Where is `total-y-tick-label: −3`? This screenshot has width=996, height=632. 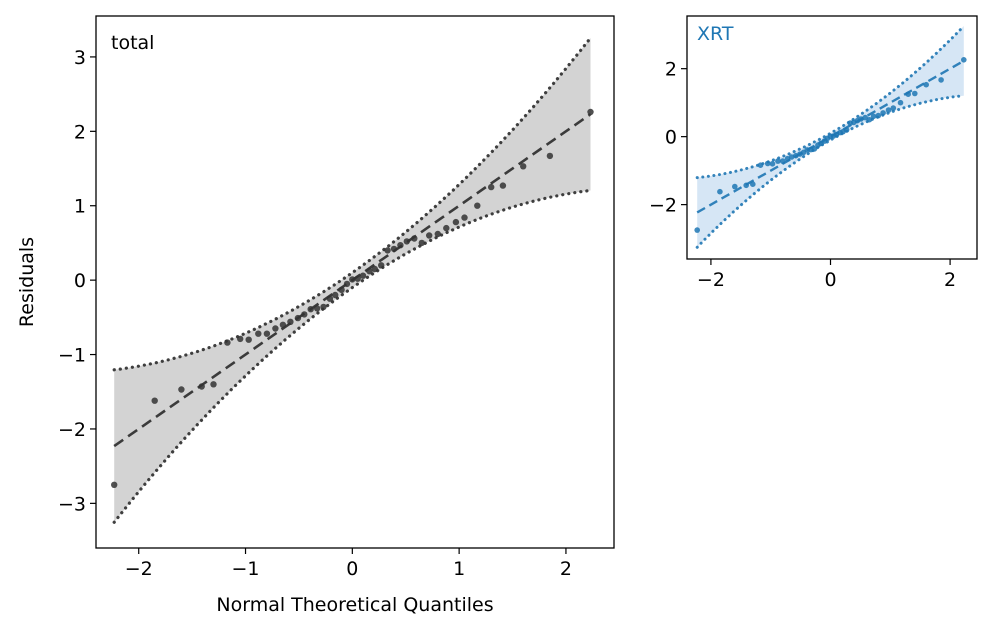
total-y-tick-label: −3 is located at coordinates (72, 504).